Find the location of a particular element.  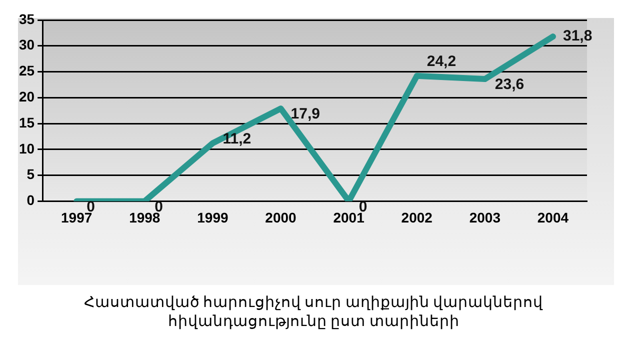

y-tick-label: 5 is located at coordinates (30, 174).